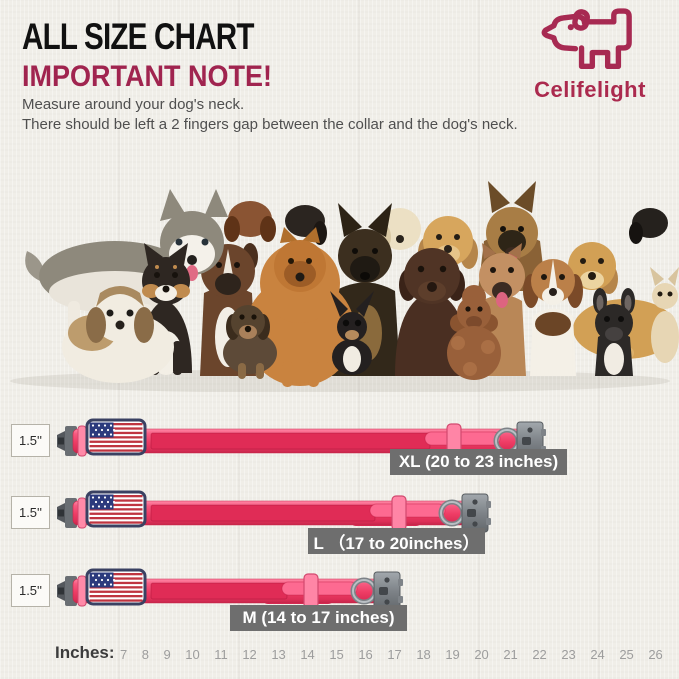 The width and height of the screenshot is (679, 679). I want to click on ruler-tick: 20, so click(481, 654).